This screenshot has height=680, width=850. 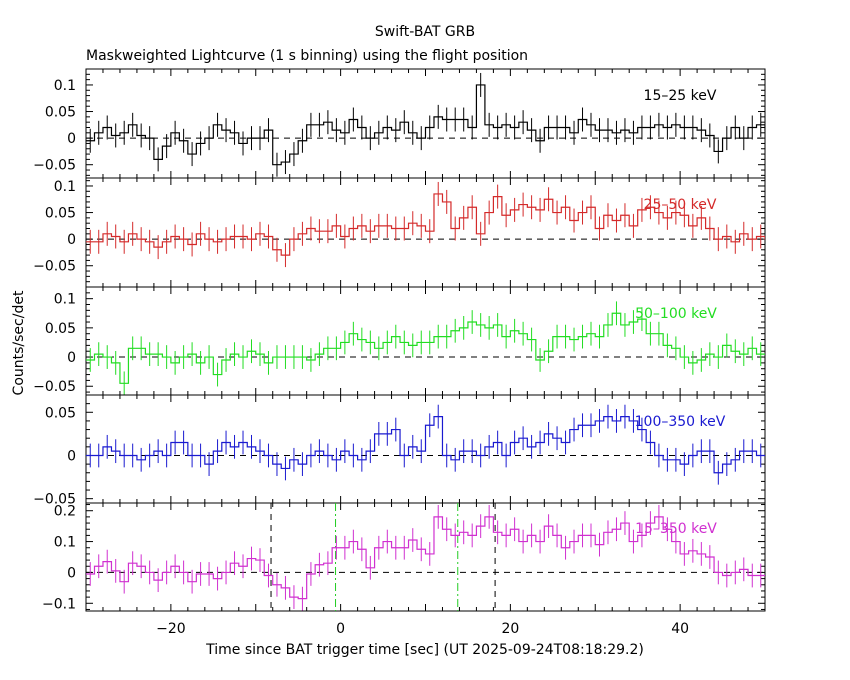 What do you see at coordinates (510, 629) in the screenshot?
I see `x-tick-label: 20` at bounding box center [510, 629].